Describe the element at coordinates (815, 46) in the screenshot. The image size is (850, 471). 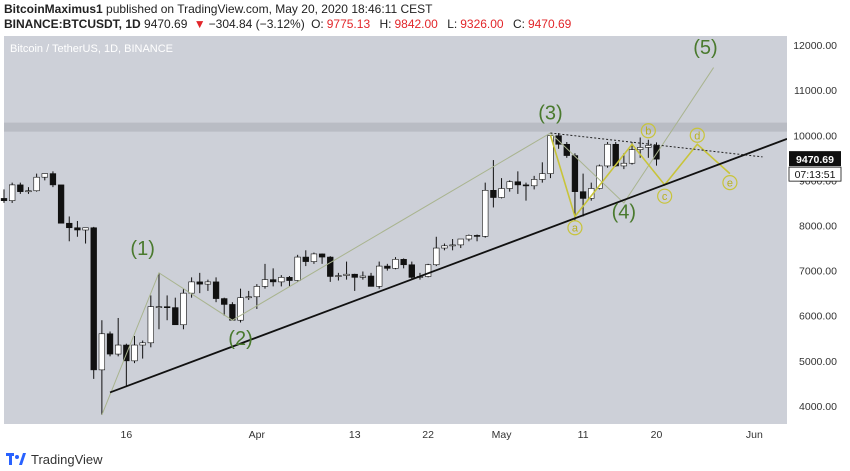
I see `y-tick-label: 12000.00` at that location.